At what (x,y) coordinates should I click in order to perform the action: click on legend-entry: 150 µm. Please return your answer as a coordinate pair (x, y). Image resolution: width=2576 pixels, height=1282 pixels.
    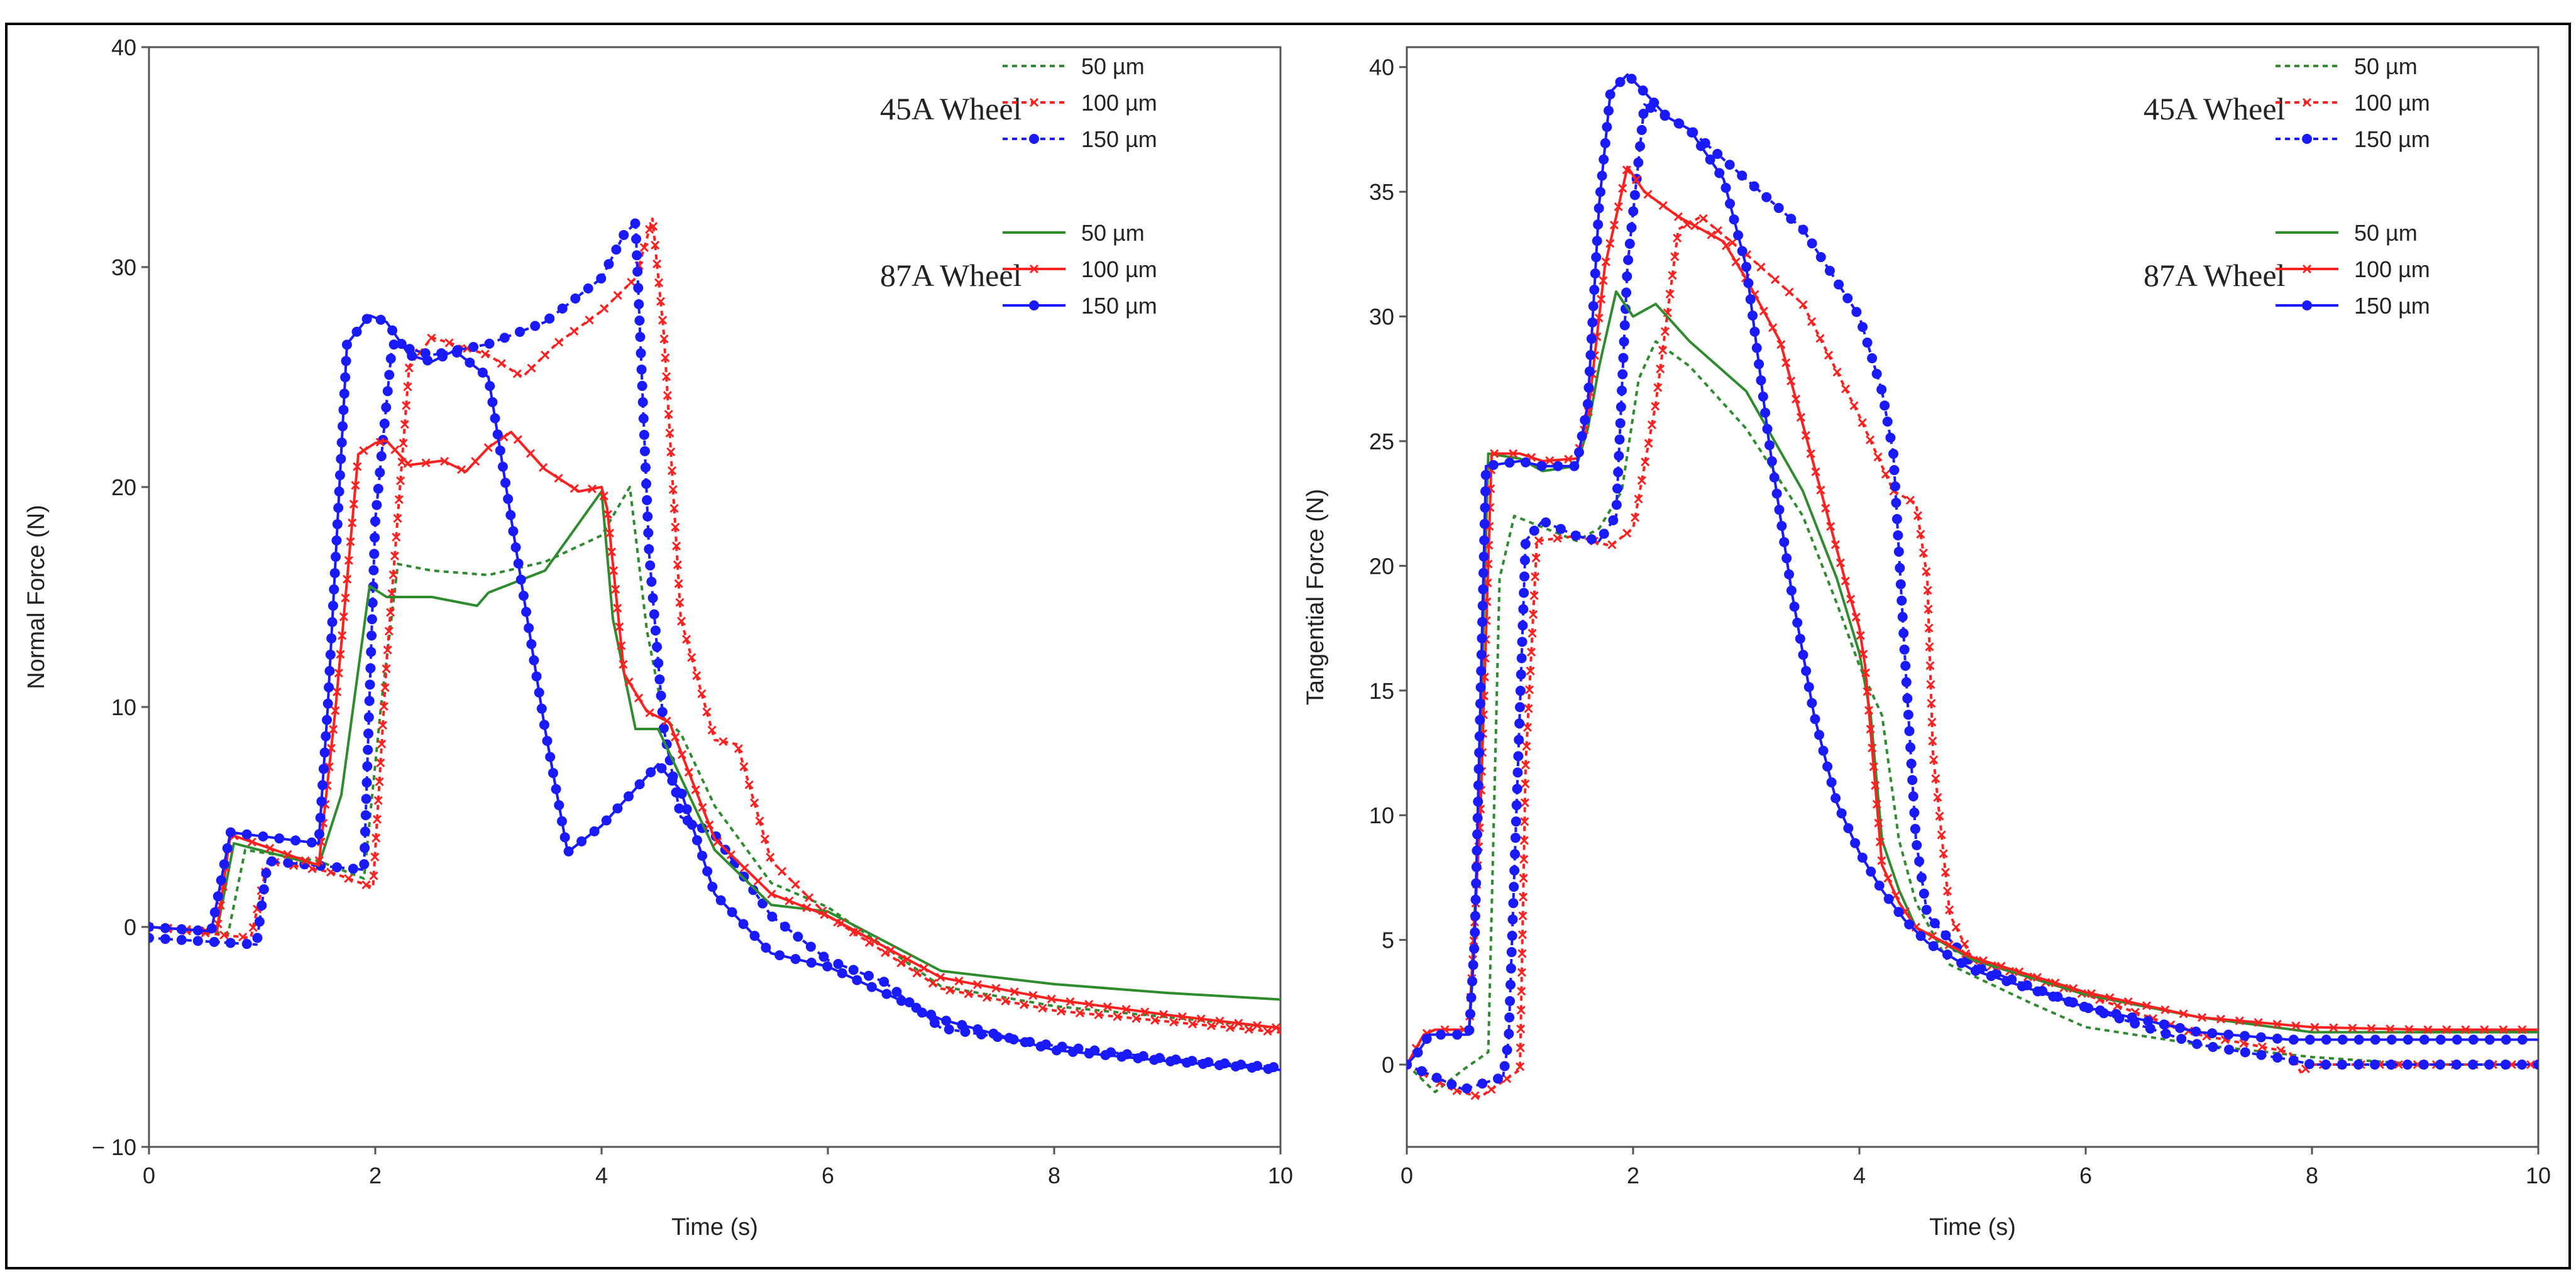
    Looking at the image, I should click on (1080, 139).